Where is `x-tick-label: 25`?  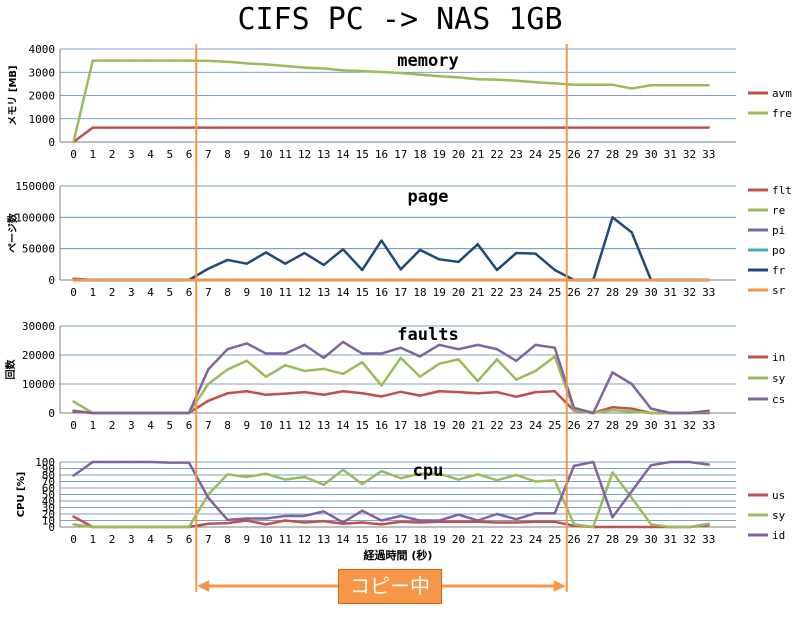
x-tick-label: 25 is located at coordinates (554, 154).